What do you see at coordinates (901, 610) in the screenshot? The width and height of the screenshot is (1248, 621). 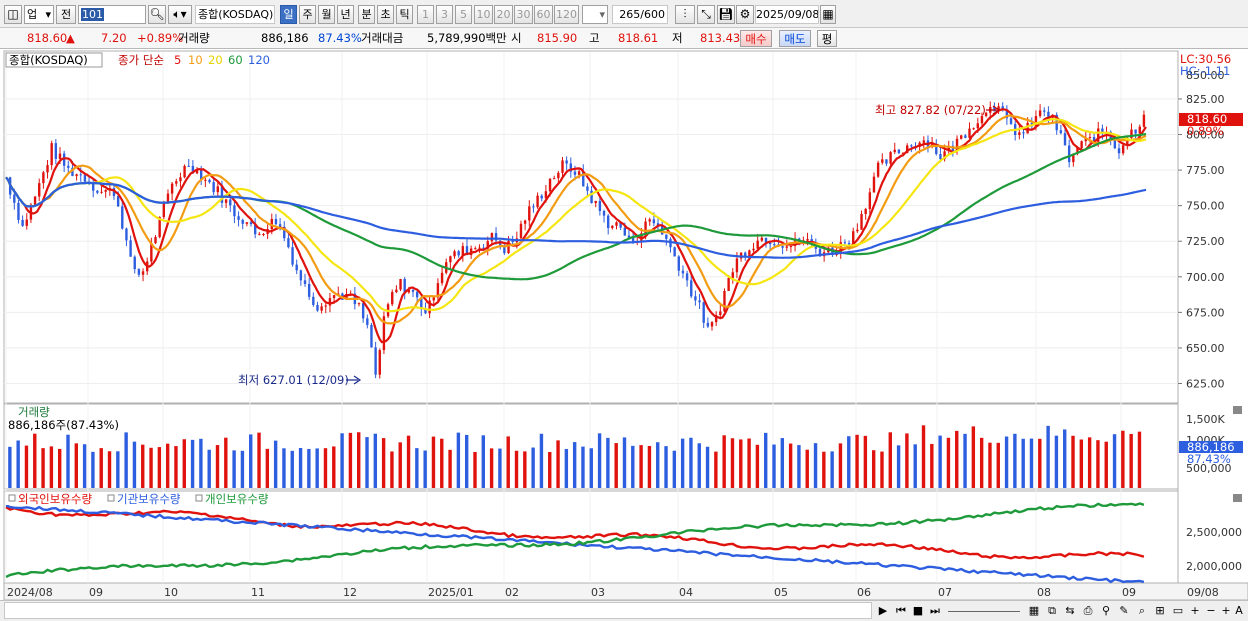 I see `rewind-icon: ⏮` at bounding box center [901, 610].